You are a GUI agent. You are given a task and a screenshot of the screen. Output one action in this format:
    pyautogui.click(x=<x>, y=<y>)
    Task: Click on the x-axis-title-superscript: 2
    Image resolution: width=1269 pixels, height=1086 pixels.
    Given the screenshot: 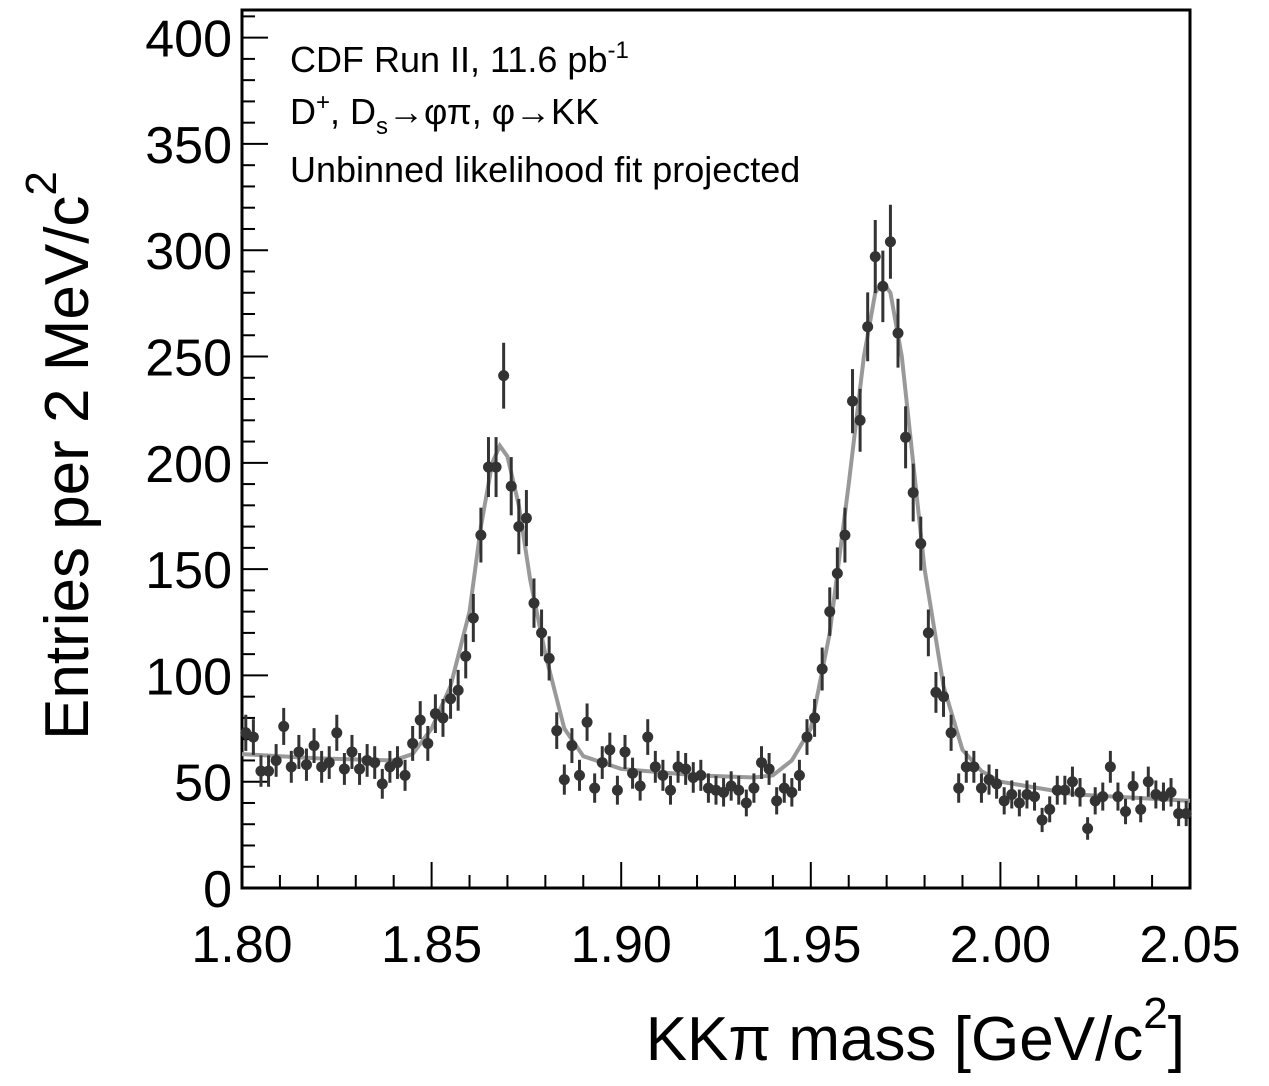 What is the action you would take?
    pyautogui.click(x=1155, y=1013)
    